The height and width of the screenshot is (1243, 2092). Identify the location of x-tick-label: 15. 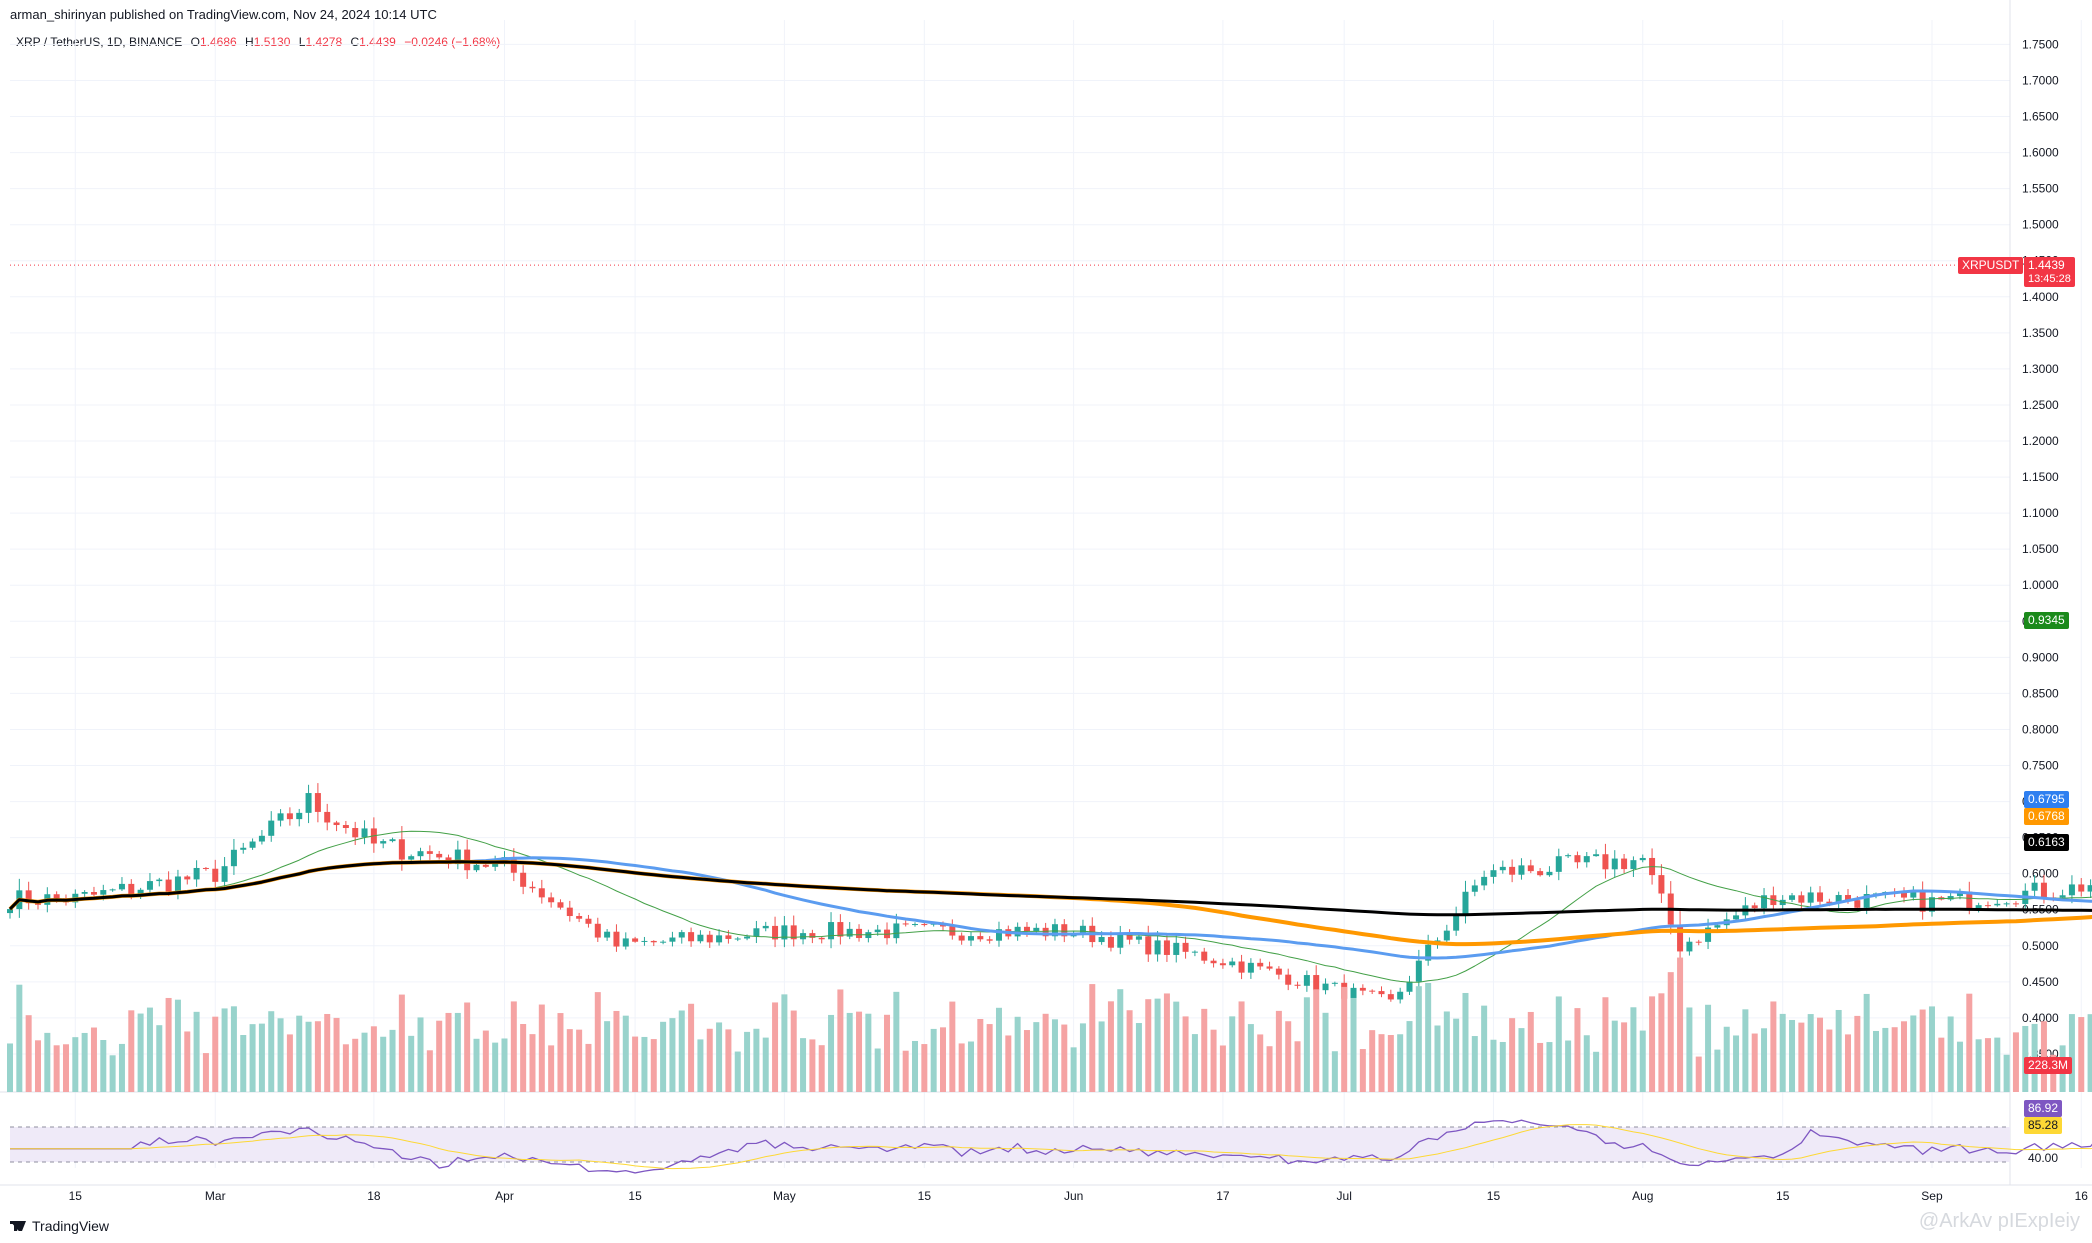
(1783, 1196).